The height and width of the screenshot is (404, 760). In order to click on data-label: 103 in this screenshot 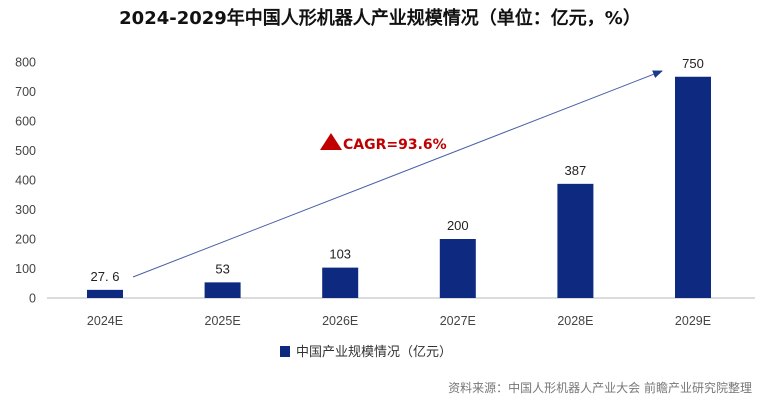, I will do `click(340, 254)`.